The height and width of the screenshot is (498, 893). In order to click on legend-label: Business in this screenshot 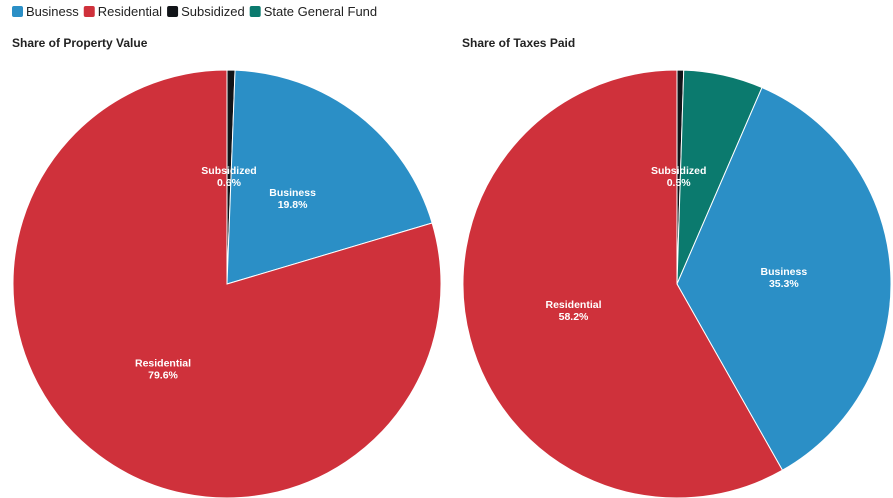, I will do `click(52, 11)`.